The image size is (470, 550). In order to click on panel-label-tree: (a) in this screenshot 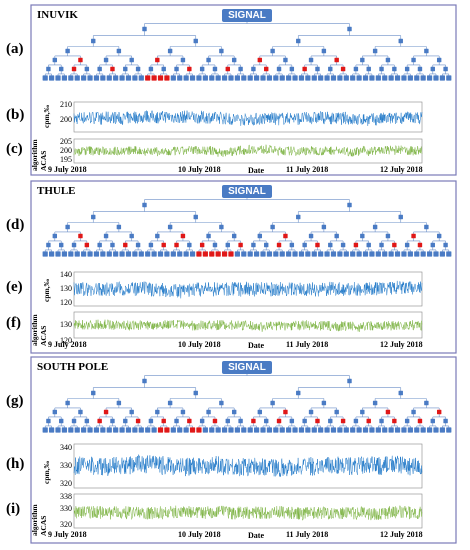, I will do `click(15, 49)`.